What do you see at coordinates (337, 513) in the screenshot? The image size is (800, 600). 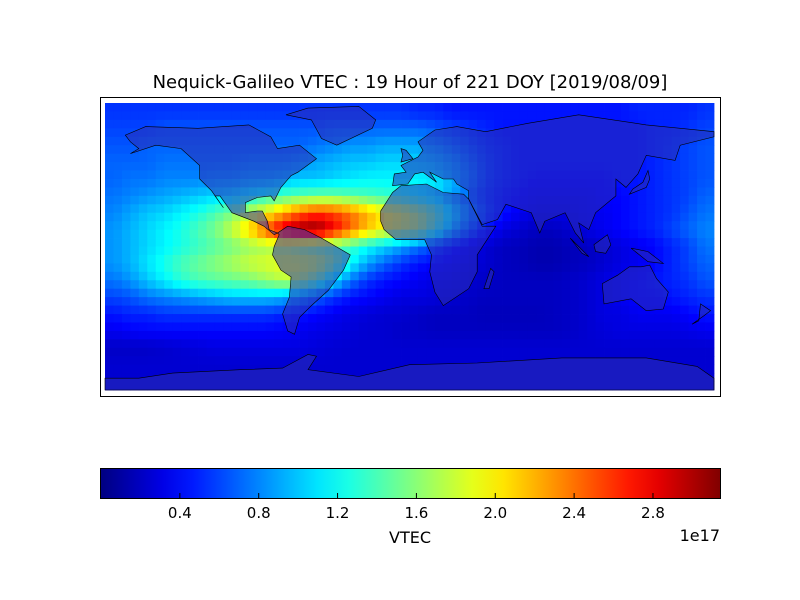 I see `colorbar-tick-label: 1.2` at bounding box center [337, 513].